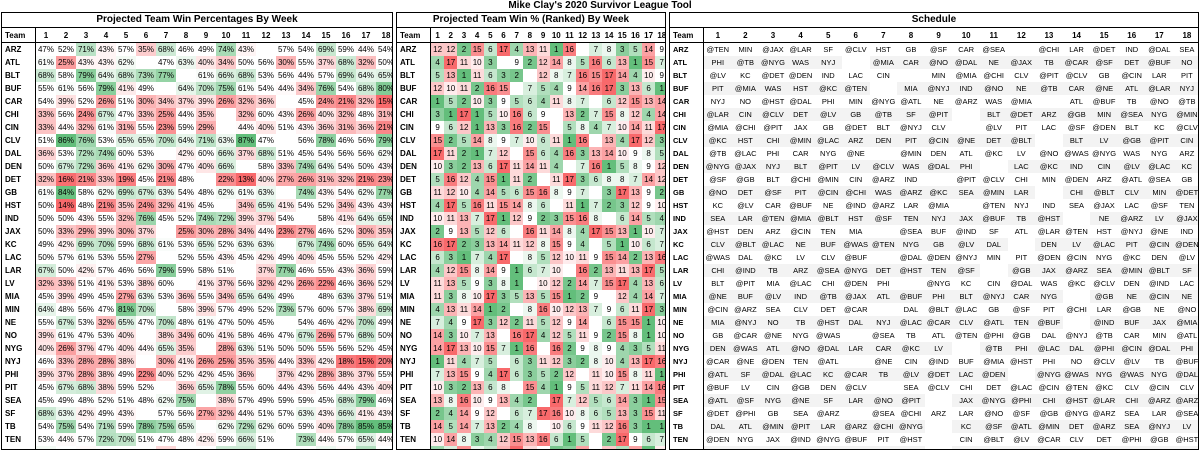  I want to click on ranked-cell: 6, so click(649, 244).